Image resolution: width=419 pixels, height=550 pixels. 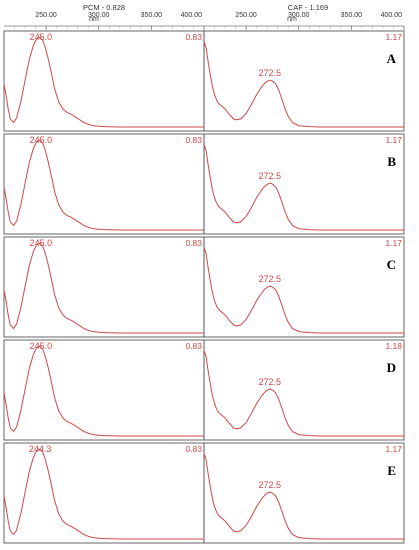 What do you see at coordinates (40, 449) in the screenshot?
I see `pcm-peak-label: 244.3` at bounding box center [40, 449].